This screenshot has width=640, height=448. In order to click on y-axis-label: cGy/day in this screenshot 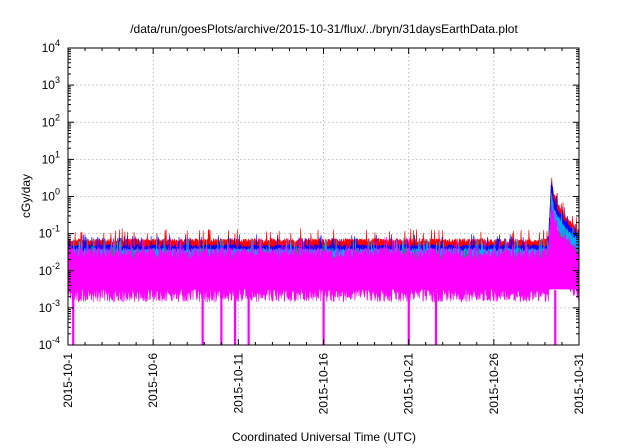, I will do `click(26, 196)`.